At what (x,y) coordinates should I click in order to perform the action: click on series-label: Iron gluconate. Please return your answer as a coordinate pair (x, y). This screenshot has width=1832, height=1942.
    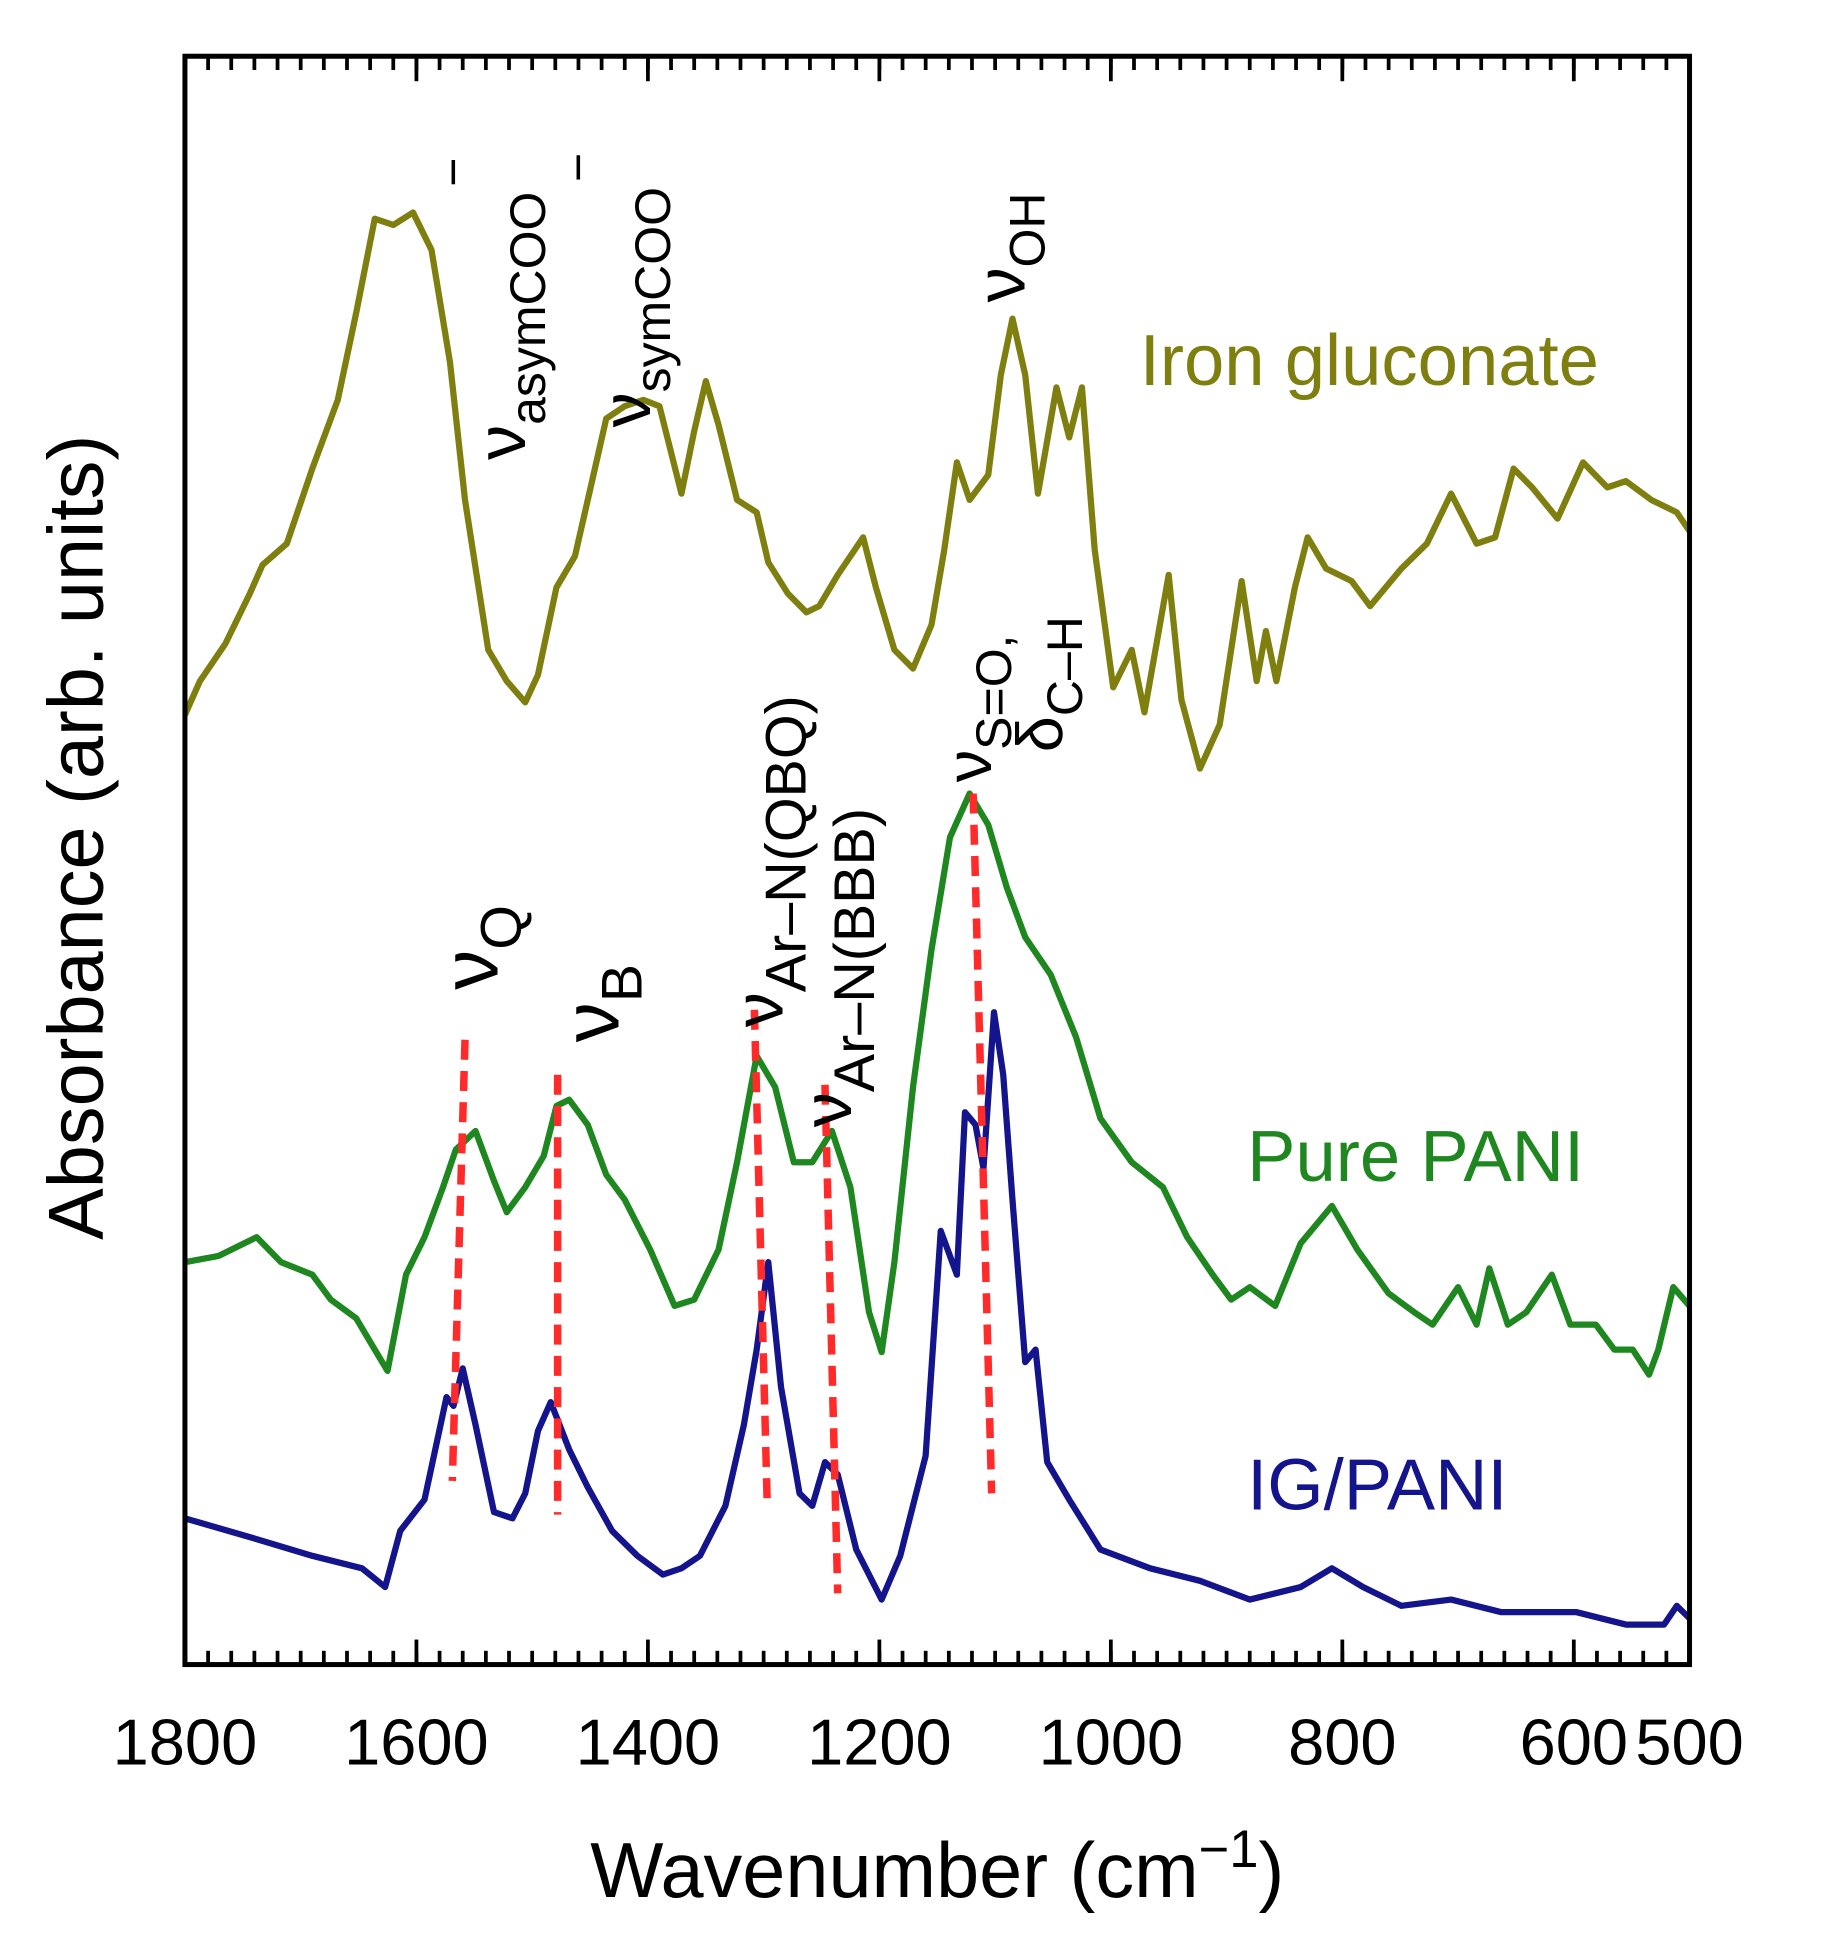
    Looking at the image, I should click on (1369, 360).